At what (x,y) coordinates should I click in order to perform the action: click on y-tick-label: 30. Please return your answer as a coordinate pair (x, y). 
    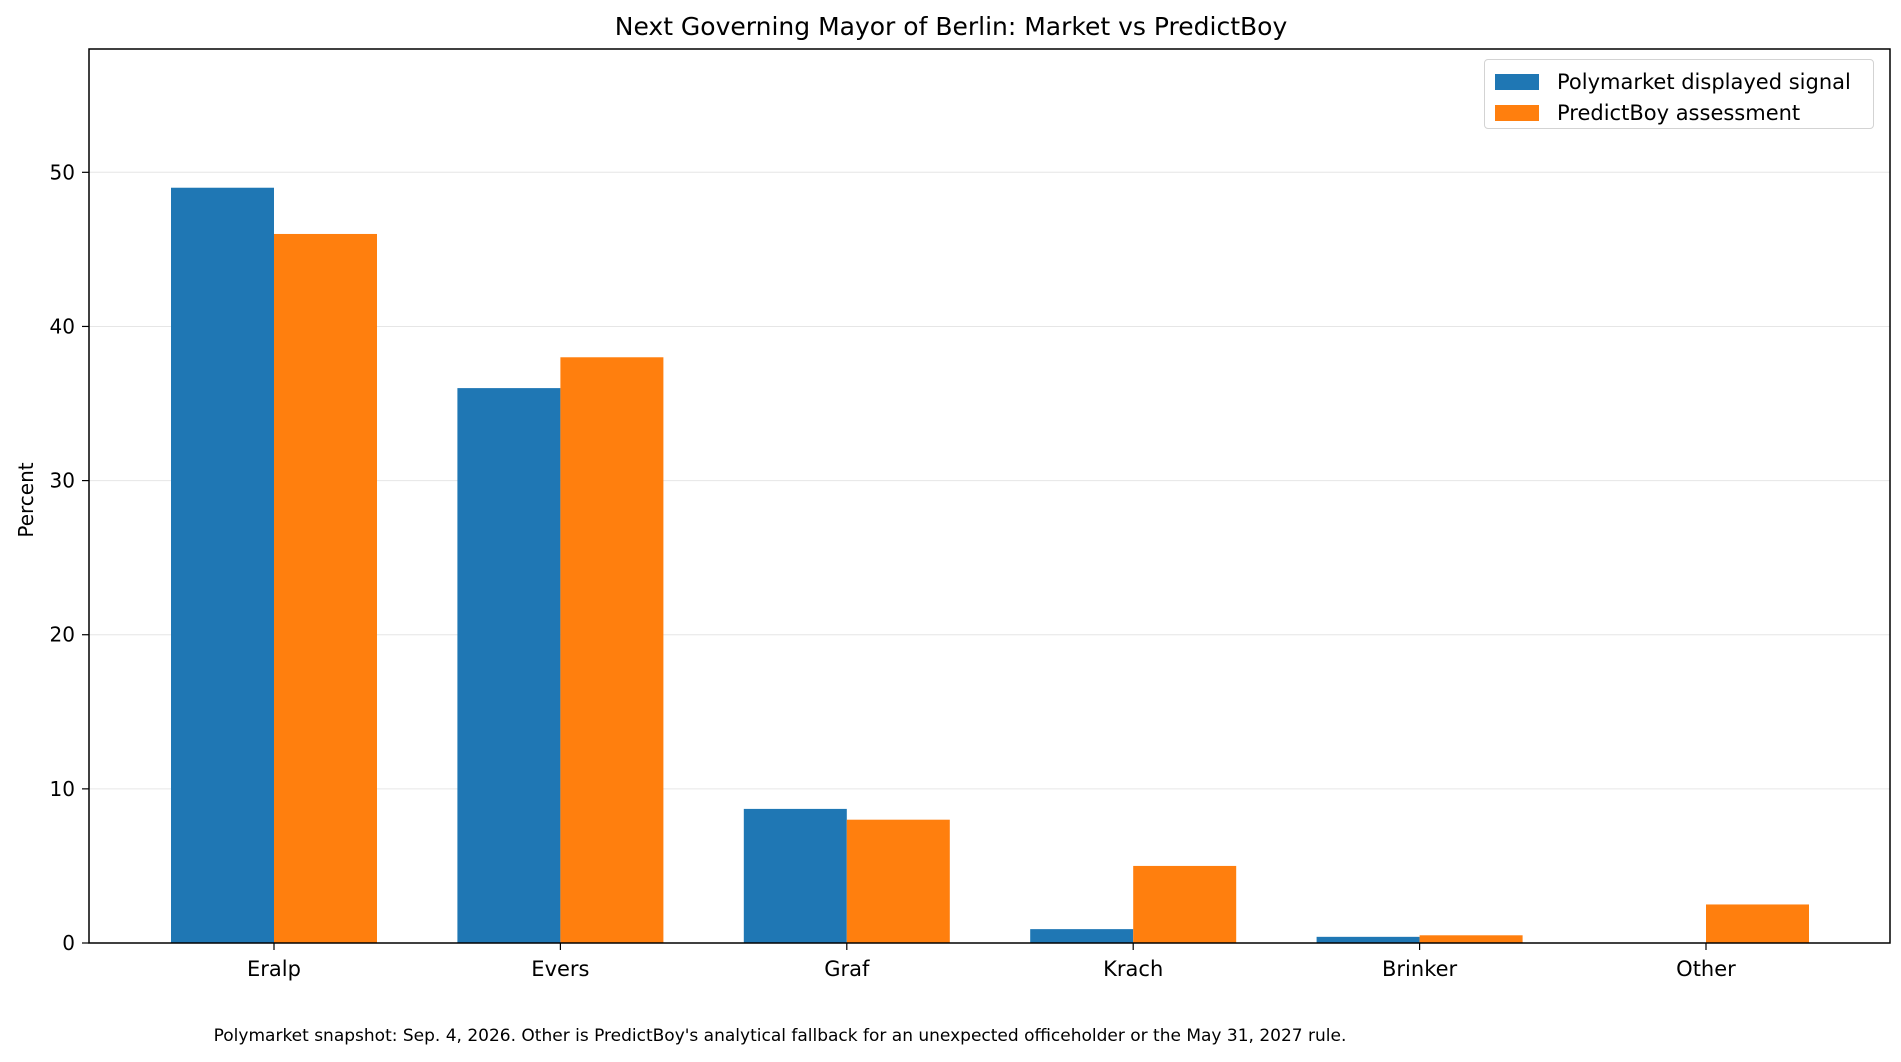
    Looking at the image, I should click on (62, 481).